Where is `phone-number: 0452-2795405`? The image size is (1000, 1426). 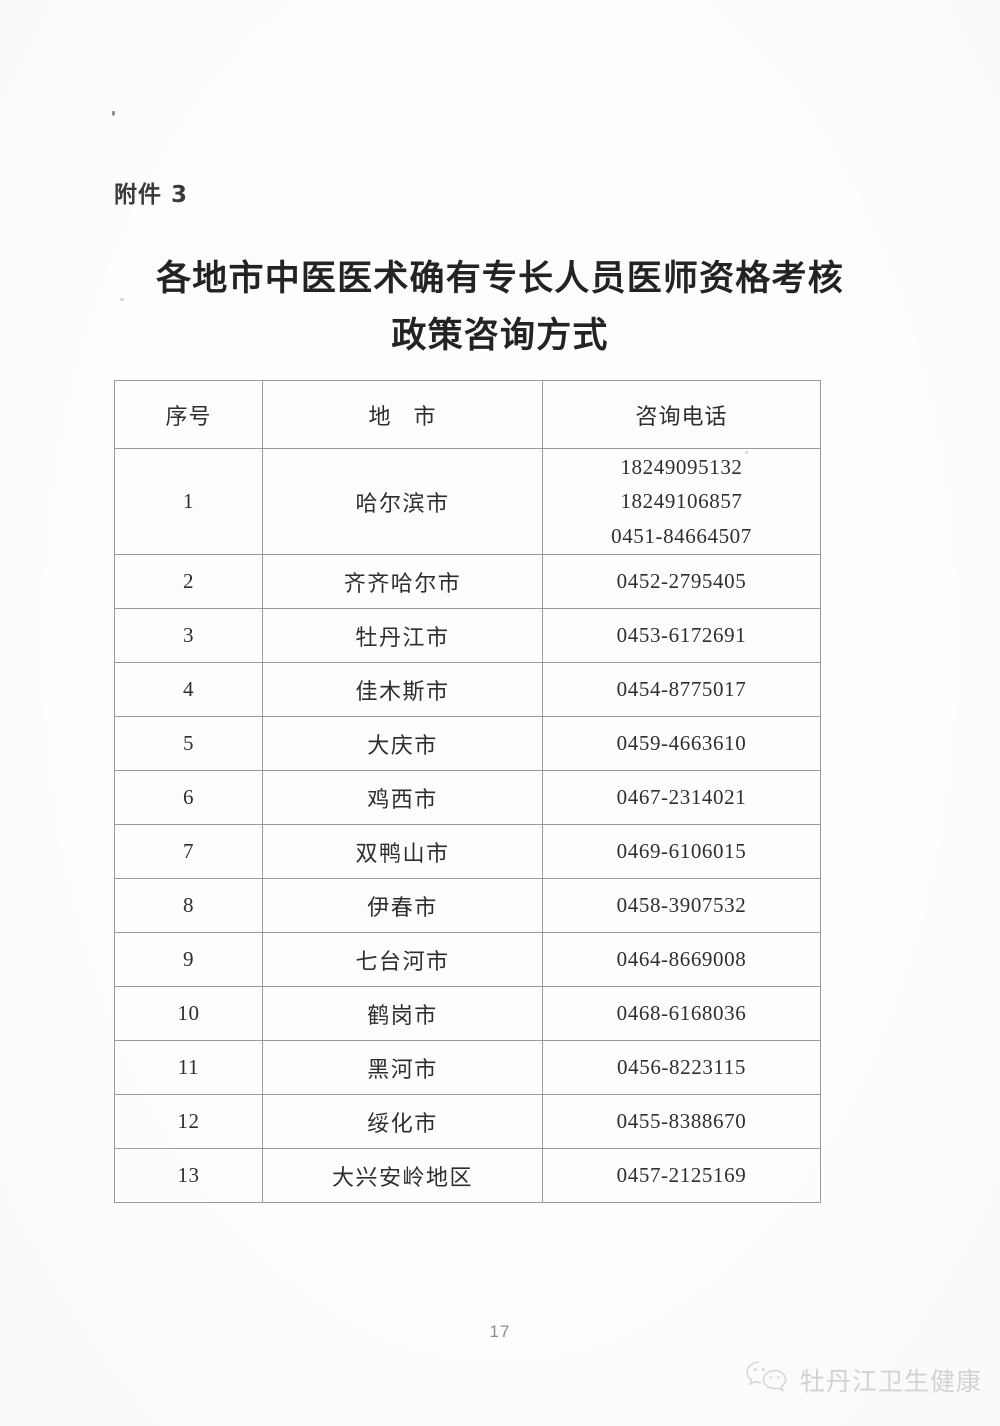
phone-number: 0452-2795405 is located at coordinates (681, 581).